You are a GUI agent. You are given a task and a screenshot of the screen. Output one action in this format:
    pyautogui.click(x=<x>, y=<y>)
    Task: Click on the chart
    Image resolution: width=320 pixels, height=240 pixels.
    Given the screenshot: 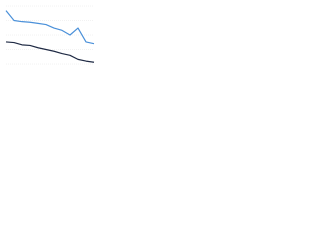 What is the action you would take?
    pyautogui.click(x=50, y=35)
    